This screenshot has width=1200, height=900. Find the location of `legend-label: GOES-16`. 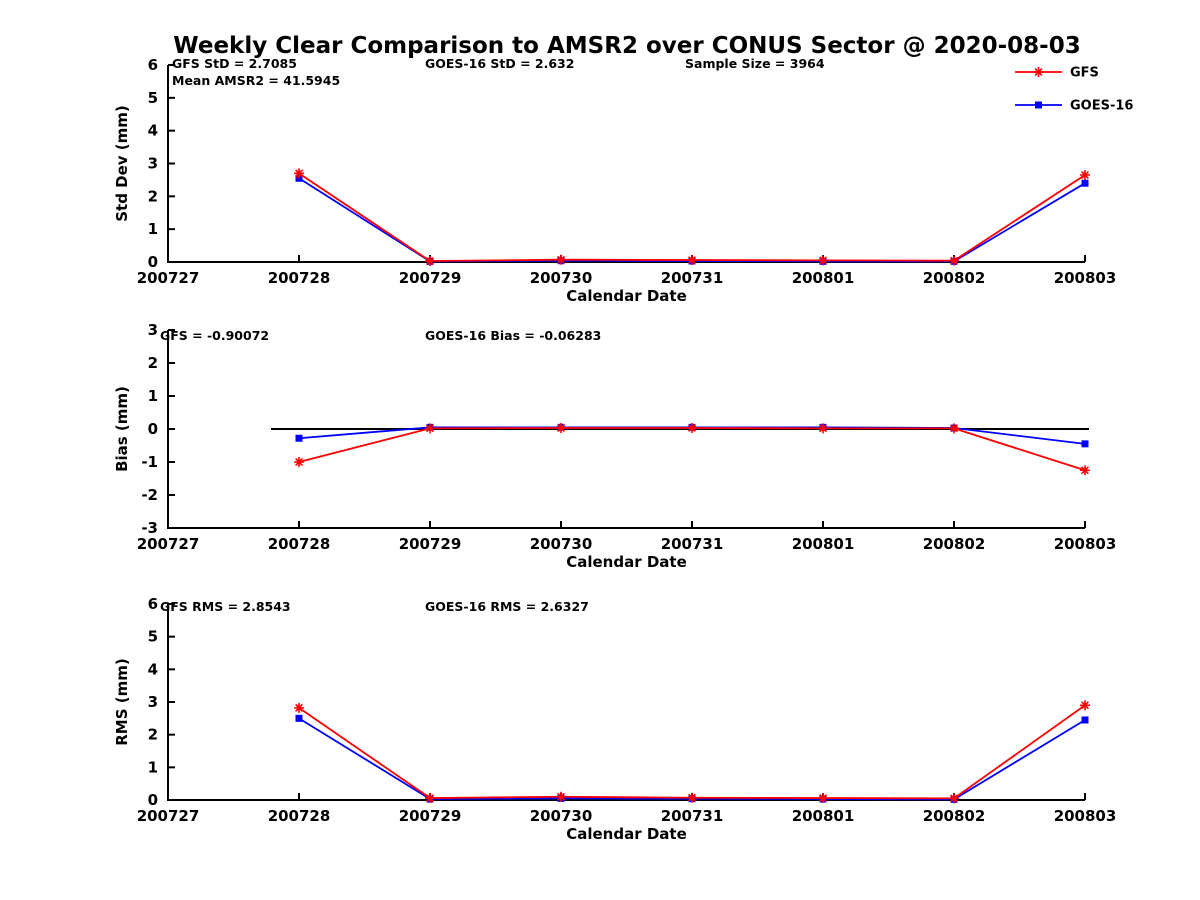

legend-label: GOES-16 is located at coordinates (1101, 106).